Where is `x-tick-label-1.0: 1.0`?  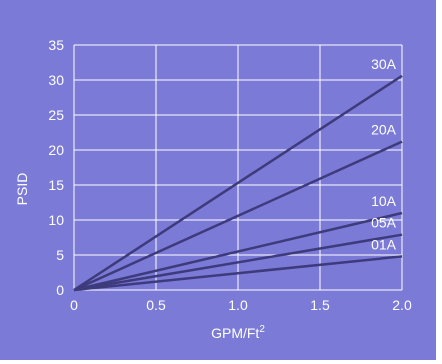 x-tick-label-1.0: 1.0 is located at coordinates (238, 305).